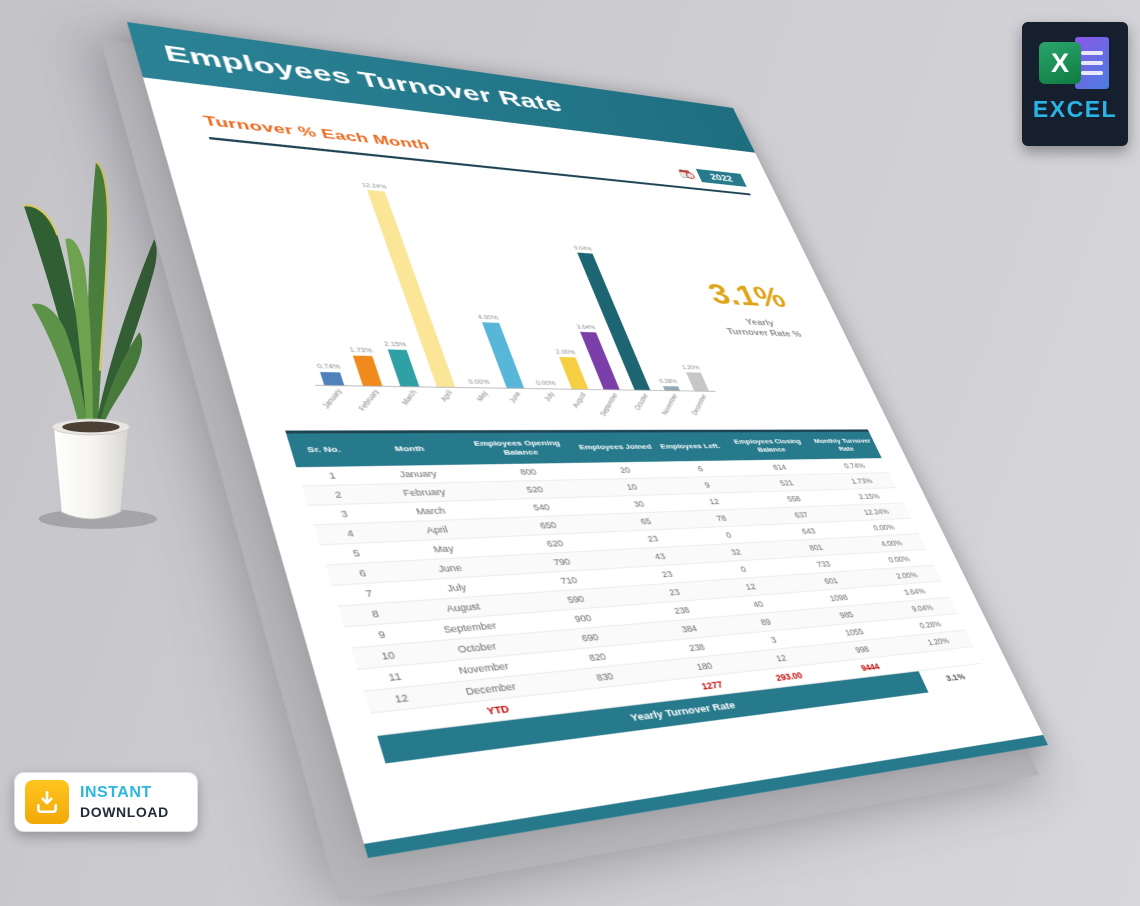  Describe the element at coordinates (488, 318) in the screenshot. I see `bar-value-label: 4.00%` at that location.